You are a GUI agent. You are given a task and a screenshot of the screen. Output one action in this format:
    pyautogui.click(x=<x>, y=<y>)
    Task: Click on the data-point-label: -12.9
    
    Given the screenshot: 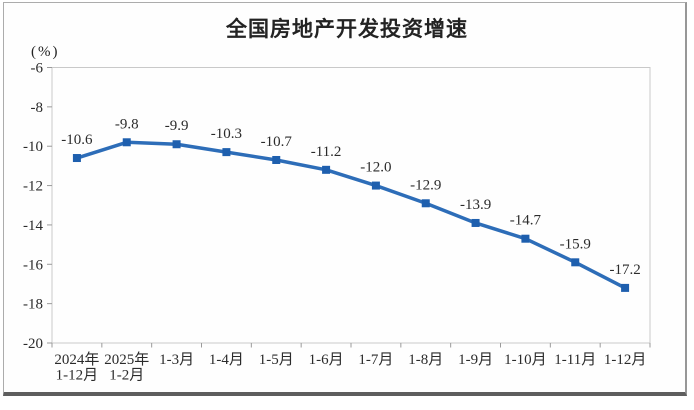 What is the action you would take?
    pyautogui.click(x=425, y=185)
    